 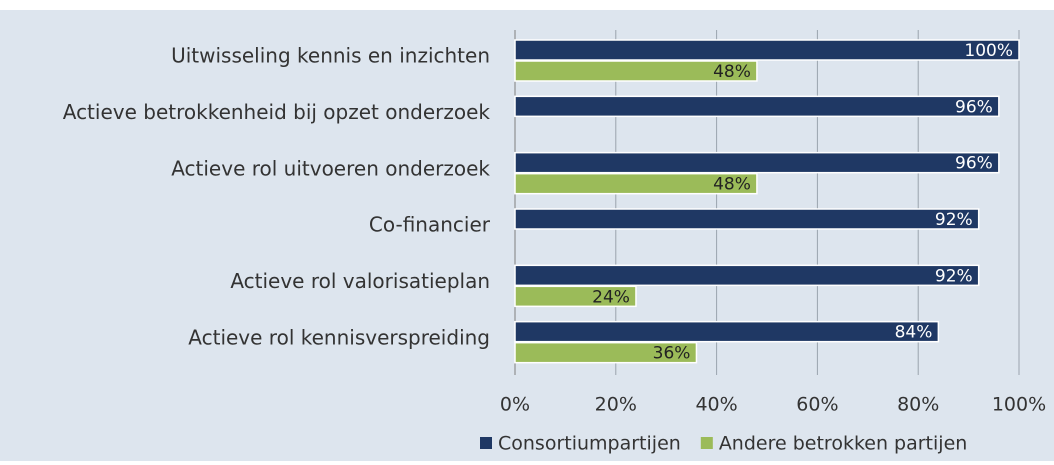 I want to click on x-tick-label: 100%, so click(x=1019, y=405).